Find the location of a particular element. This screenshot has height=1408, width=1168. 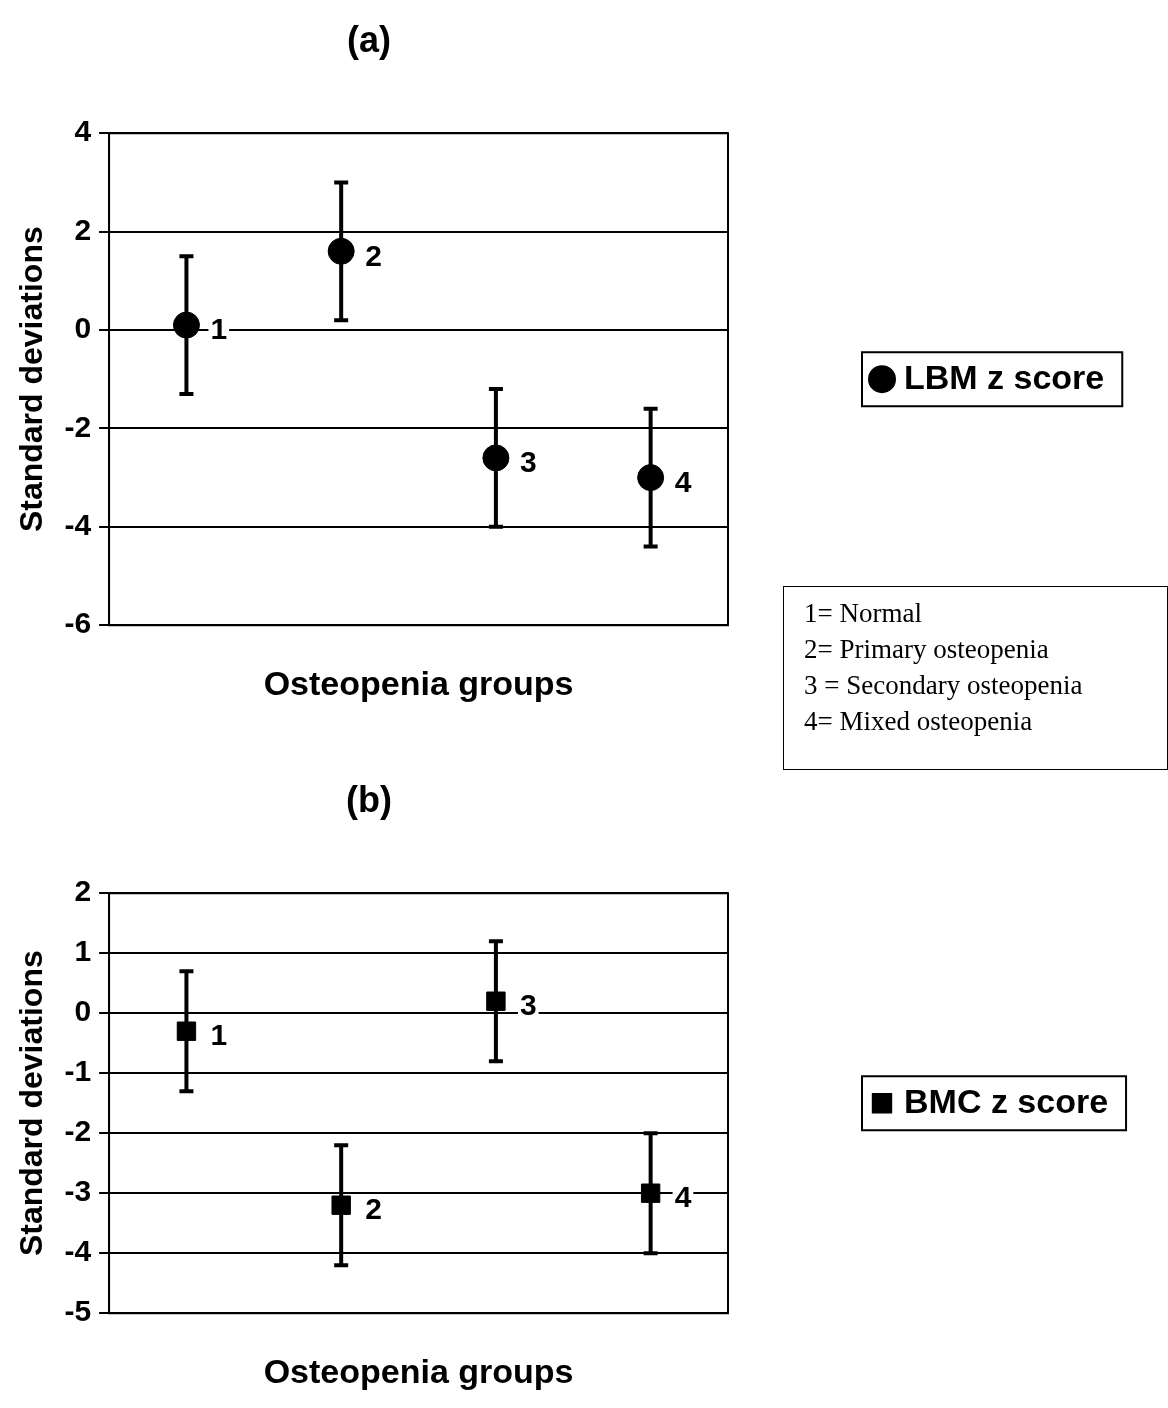

y-tick-label: -1 is located at coordinates (78, 1071).